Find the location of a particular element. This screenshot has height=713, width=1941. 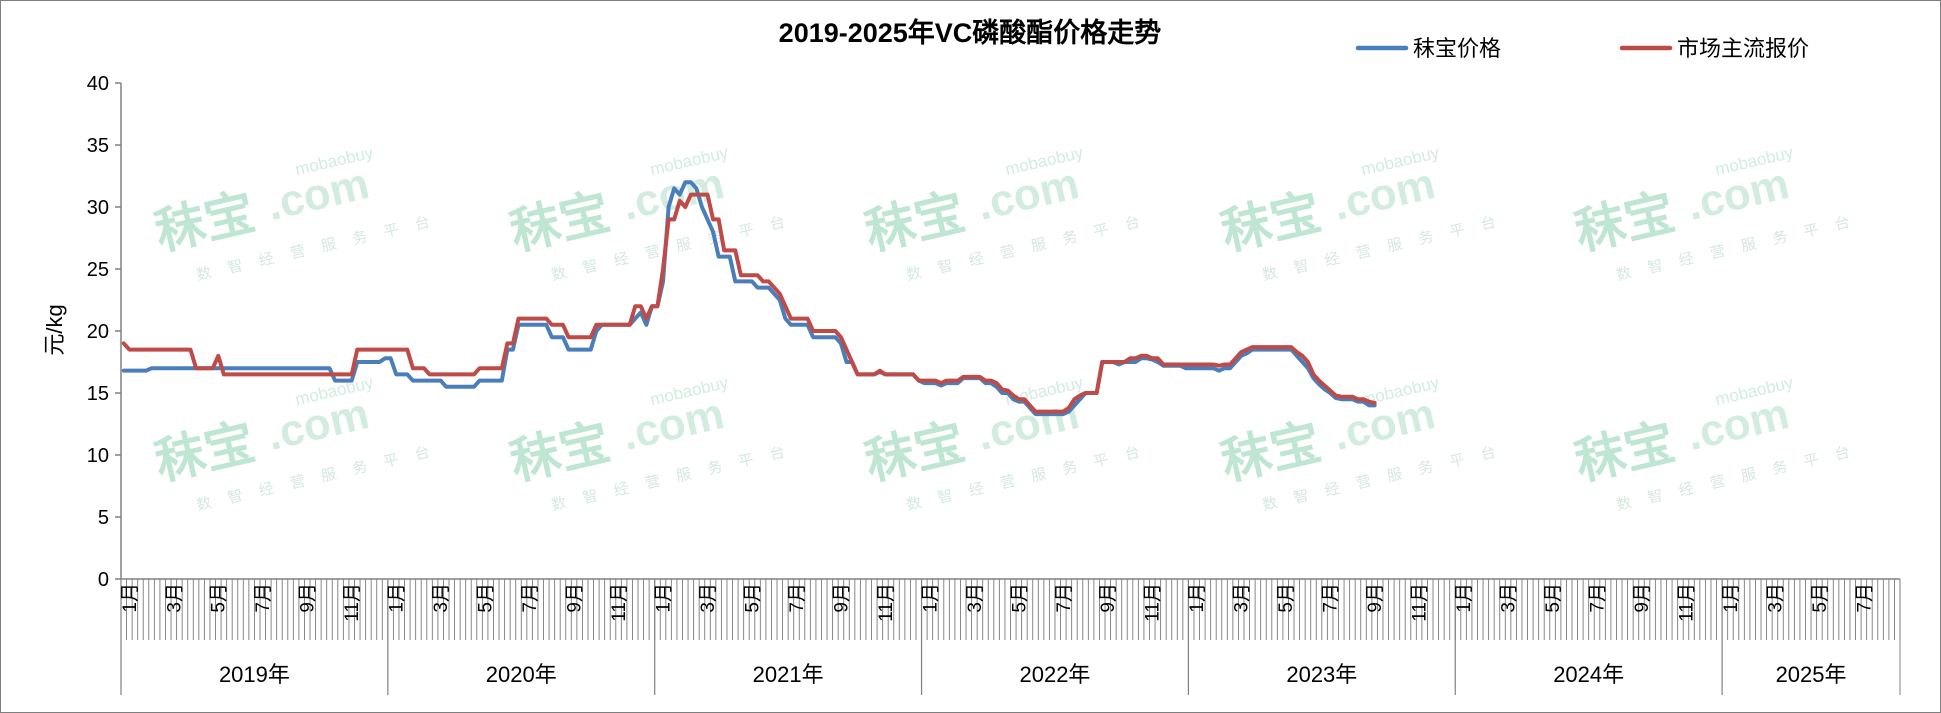

y-tick-label: 25 is located at coordinates (98, 270).